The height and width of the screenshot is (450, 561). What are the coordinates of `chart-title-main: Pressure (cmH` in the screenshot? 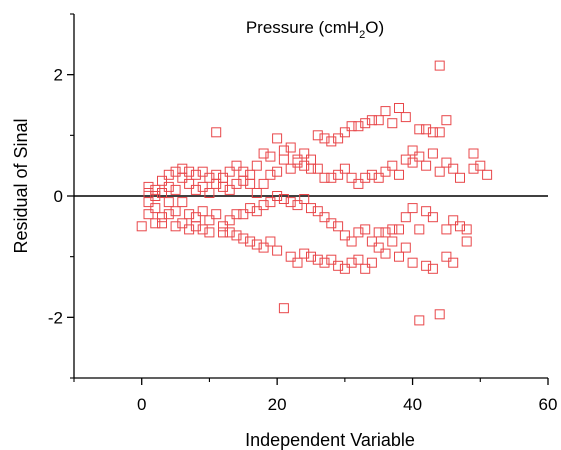 It's located at (302, 27).